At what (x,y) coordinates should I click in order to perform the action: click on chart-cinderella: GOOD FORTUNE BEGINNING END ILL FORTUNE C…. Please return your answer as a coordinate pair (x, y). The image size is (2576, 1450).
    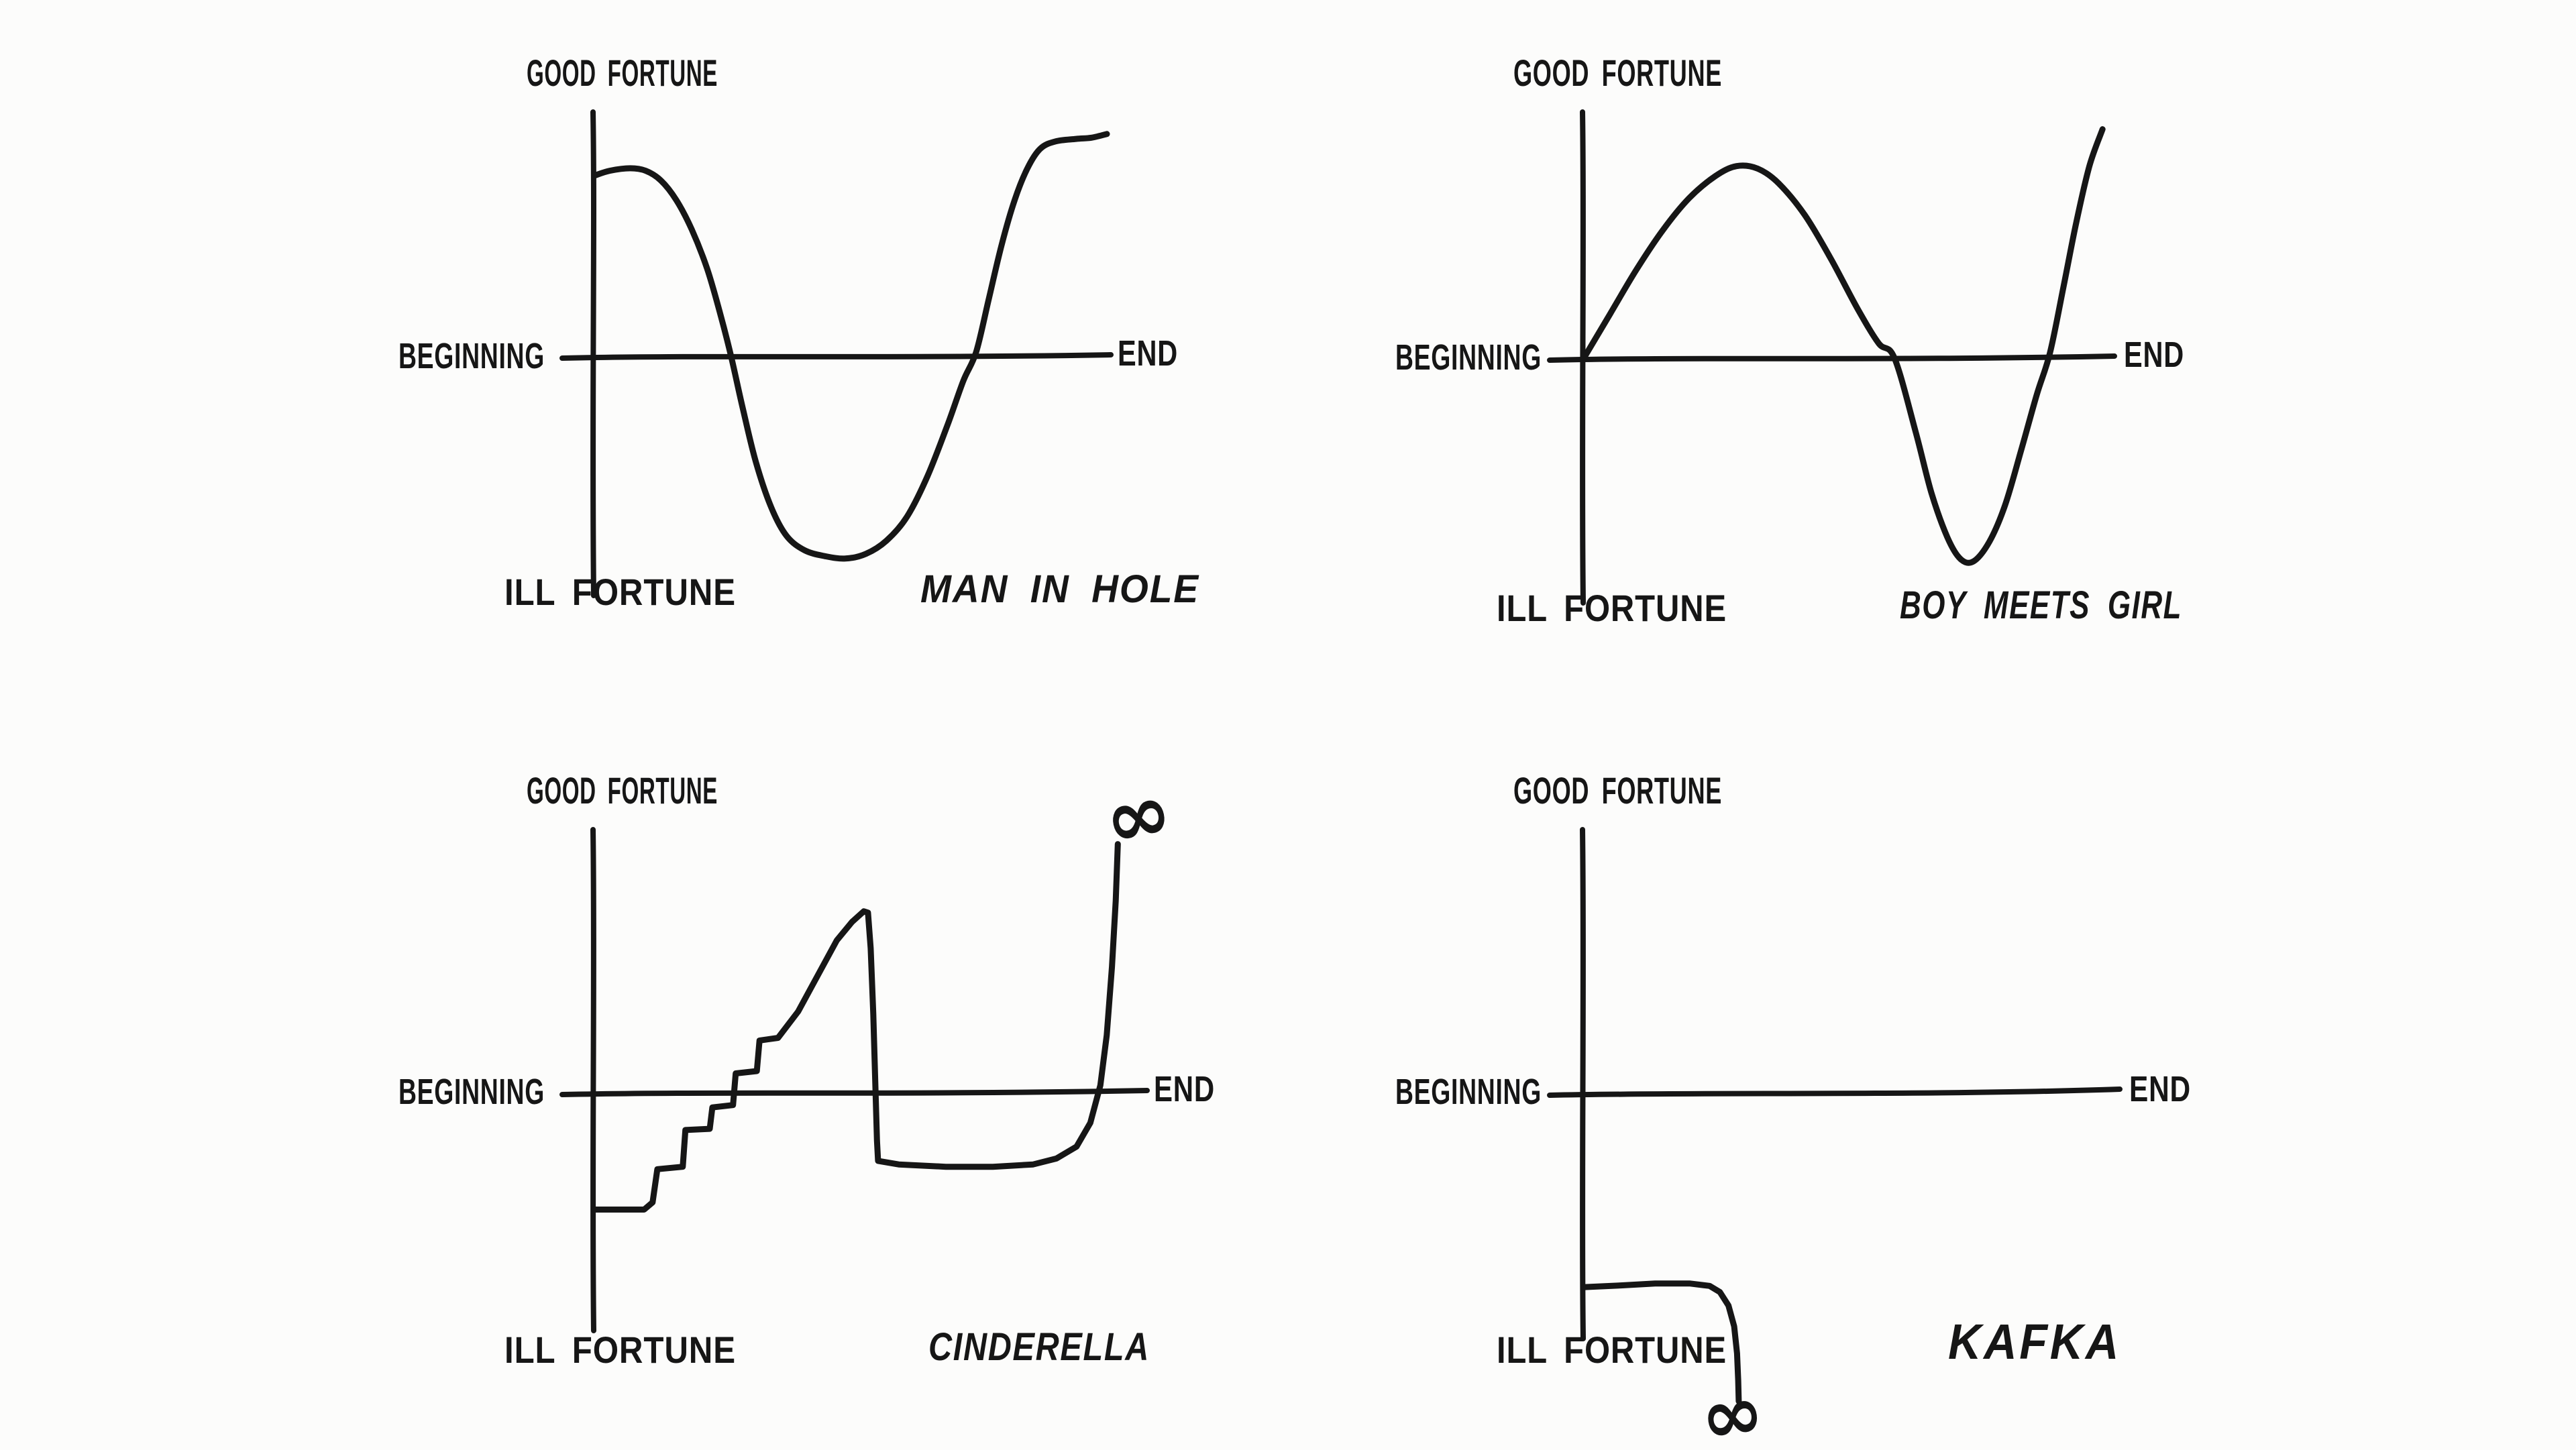
    Looking at the image, I should click on (806, 1067).